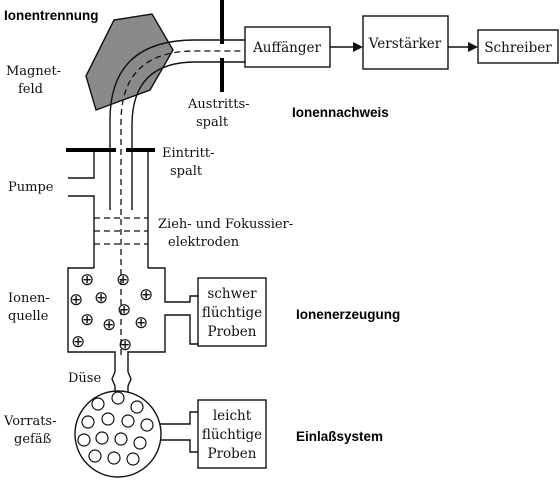 This screenshot has height=481, width=560. I want to click on pumpe-label: Pumpe, so click(31, 187).